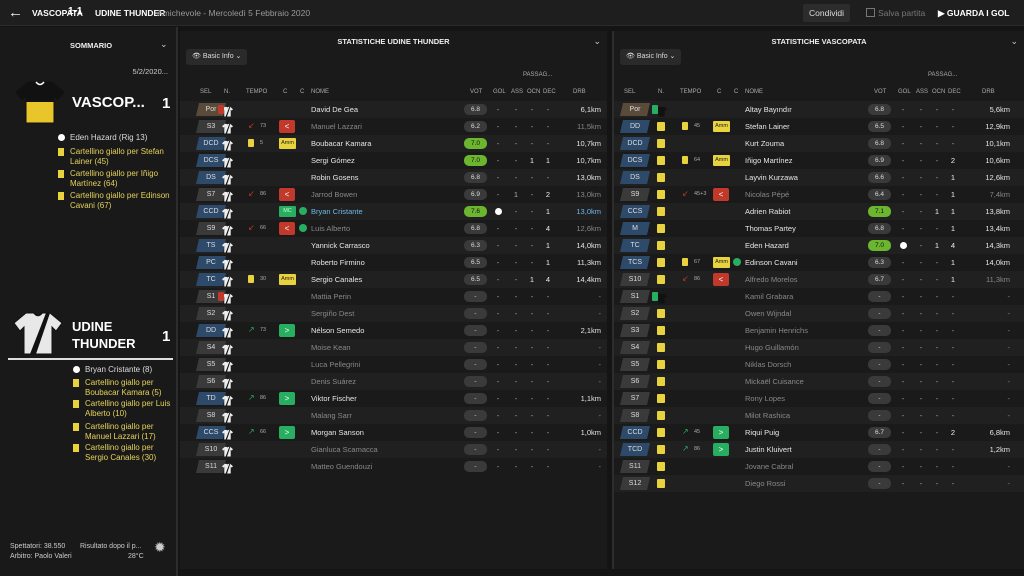 This screenshot has height=576, width=1024. Describe the element at coordinates (770, 228) in the screenshot. I see `player-name: Thomas Partey` at that location.